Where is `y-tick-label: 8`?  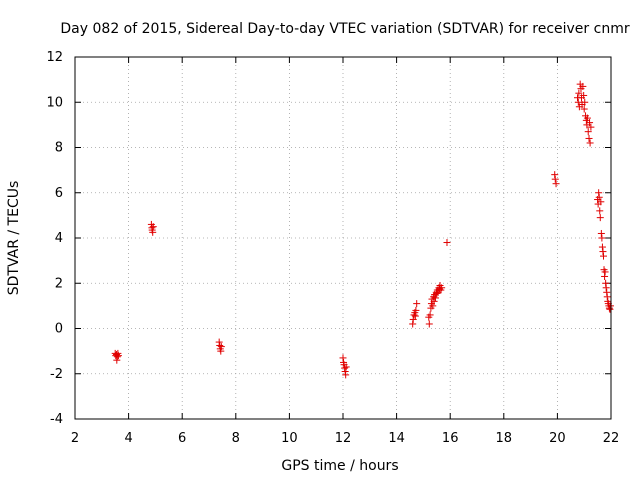
y-tick-label: 8 is located at coordinates (59, 148).